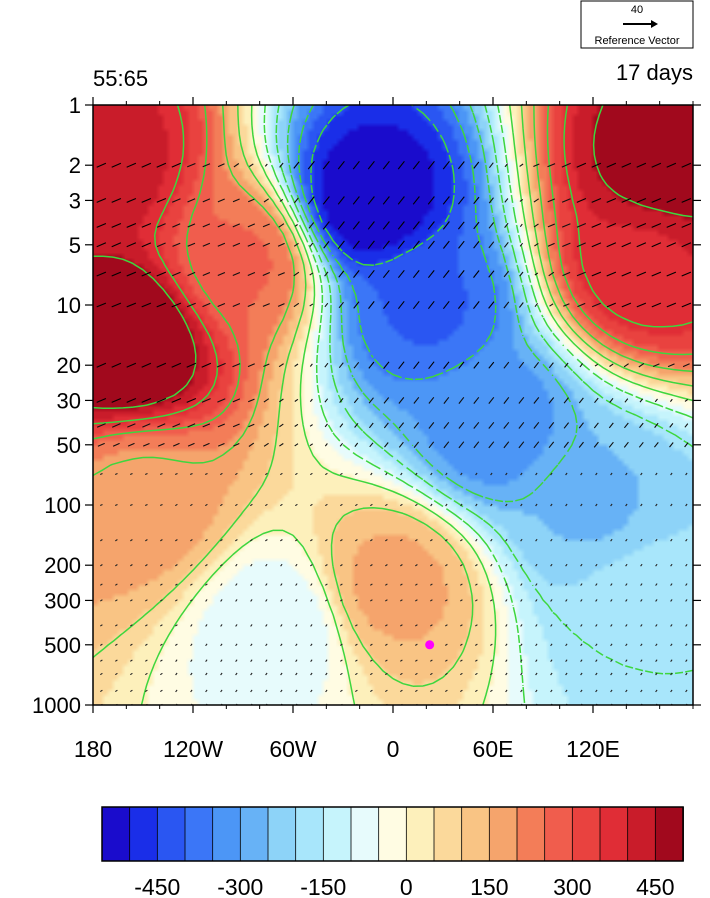 The height and width of the screenshot is (898, 710). What do you see at coordinates (430, 645) in the screenshot?
I see `location-marker` at bounding box center [430, 645].